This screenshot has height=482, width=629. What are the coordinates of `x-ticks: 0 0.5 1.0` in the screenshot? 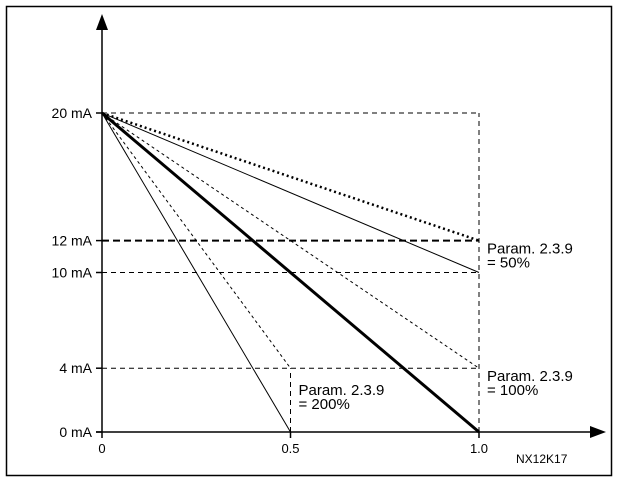 It's located at (293, 444).